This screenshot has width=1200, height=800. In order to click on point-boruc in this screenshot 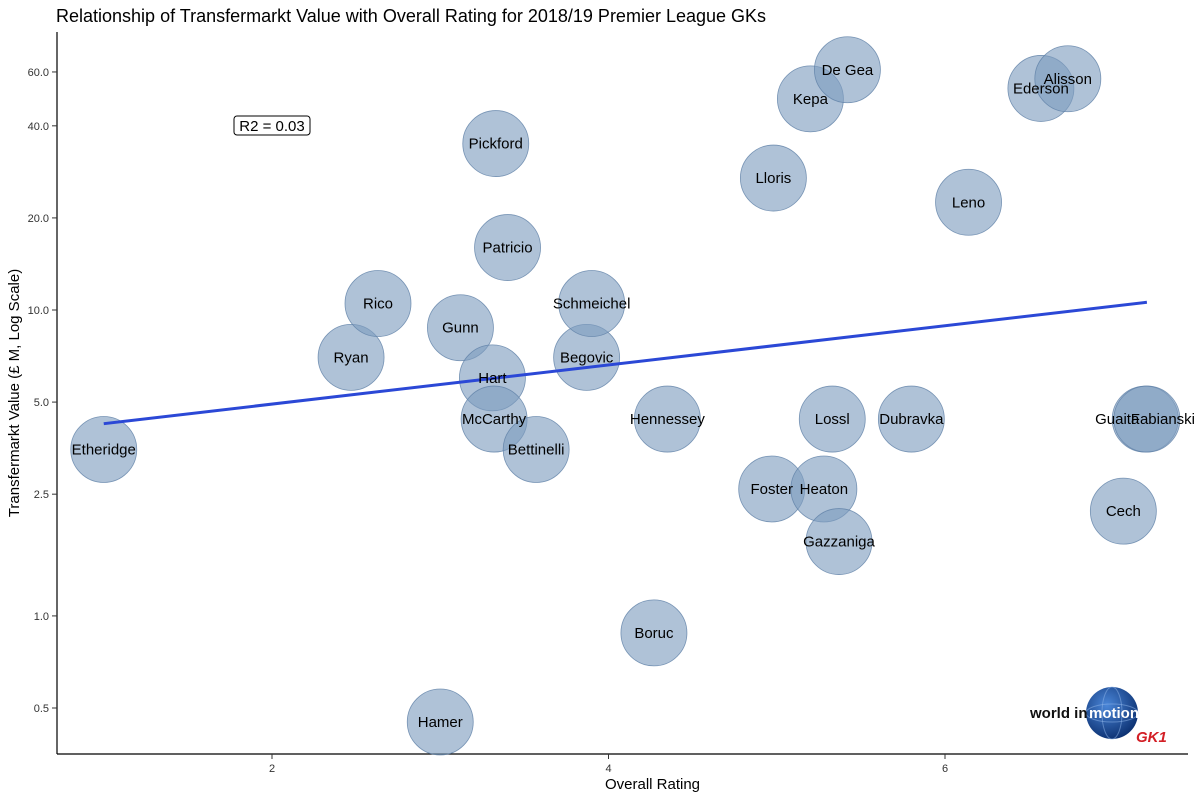, I will do `click(654, 633)`.